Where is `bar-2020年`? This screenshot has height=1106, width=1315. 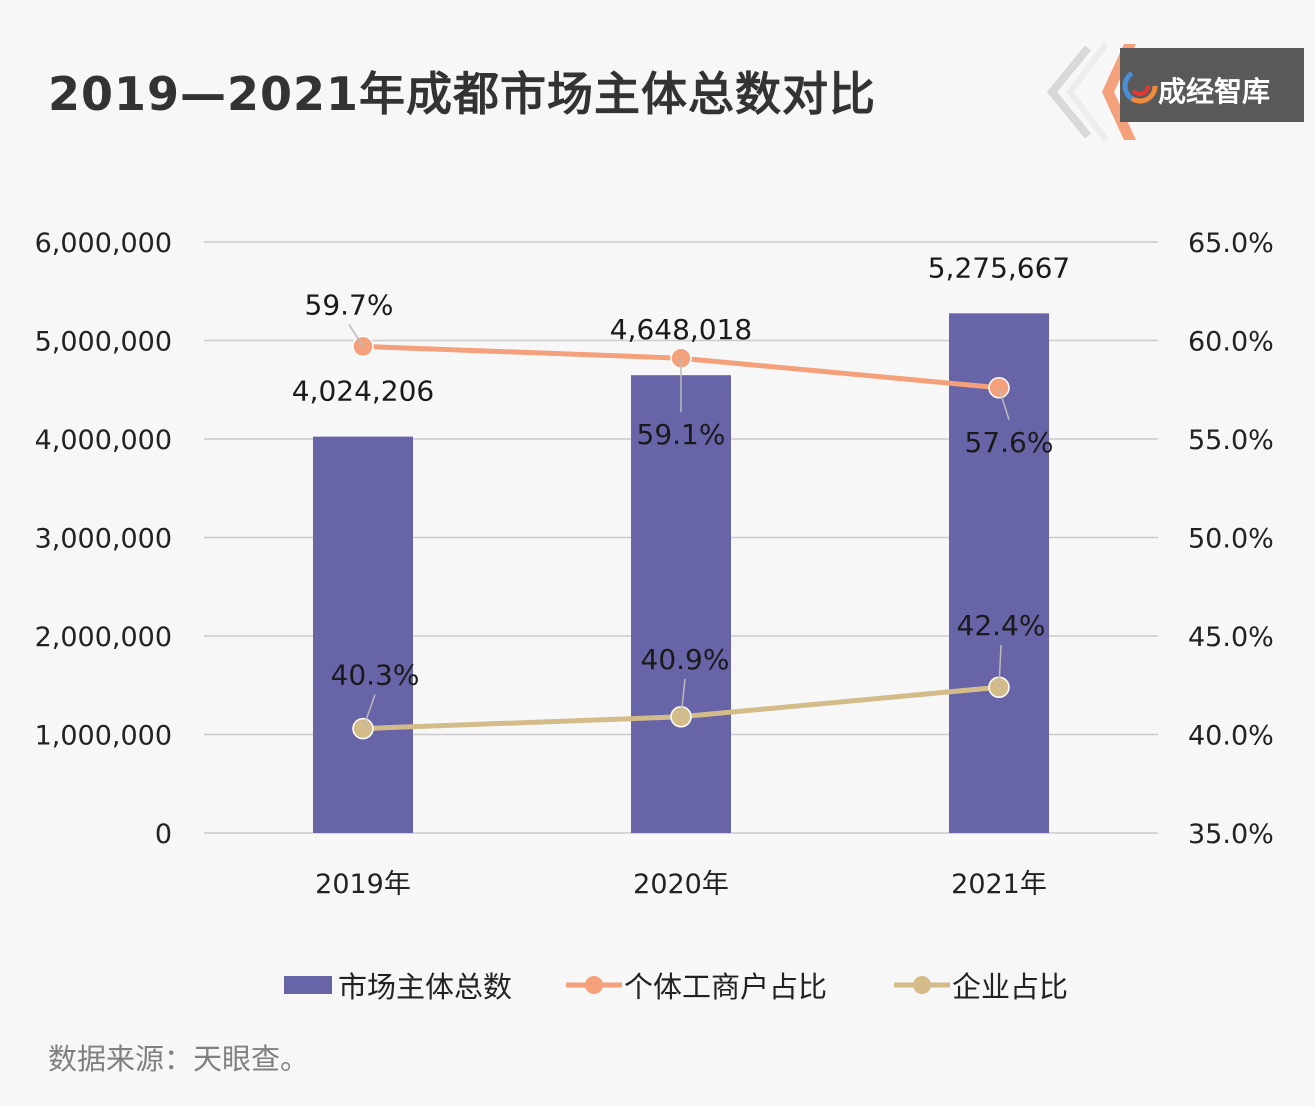
bar-2020年 is located at coordinates (681, 604).